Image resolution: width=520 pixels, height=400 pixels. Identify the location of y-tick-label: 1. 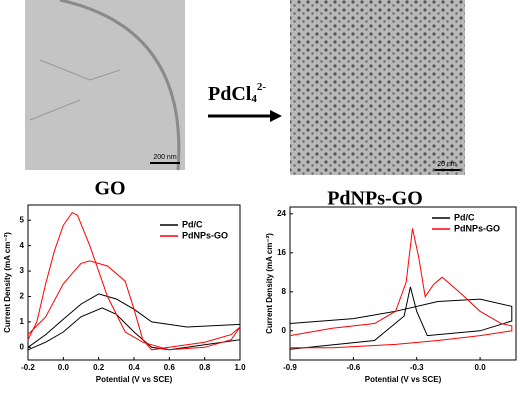
(22, 321).